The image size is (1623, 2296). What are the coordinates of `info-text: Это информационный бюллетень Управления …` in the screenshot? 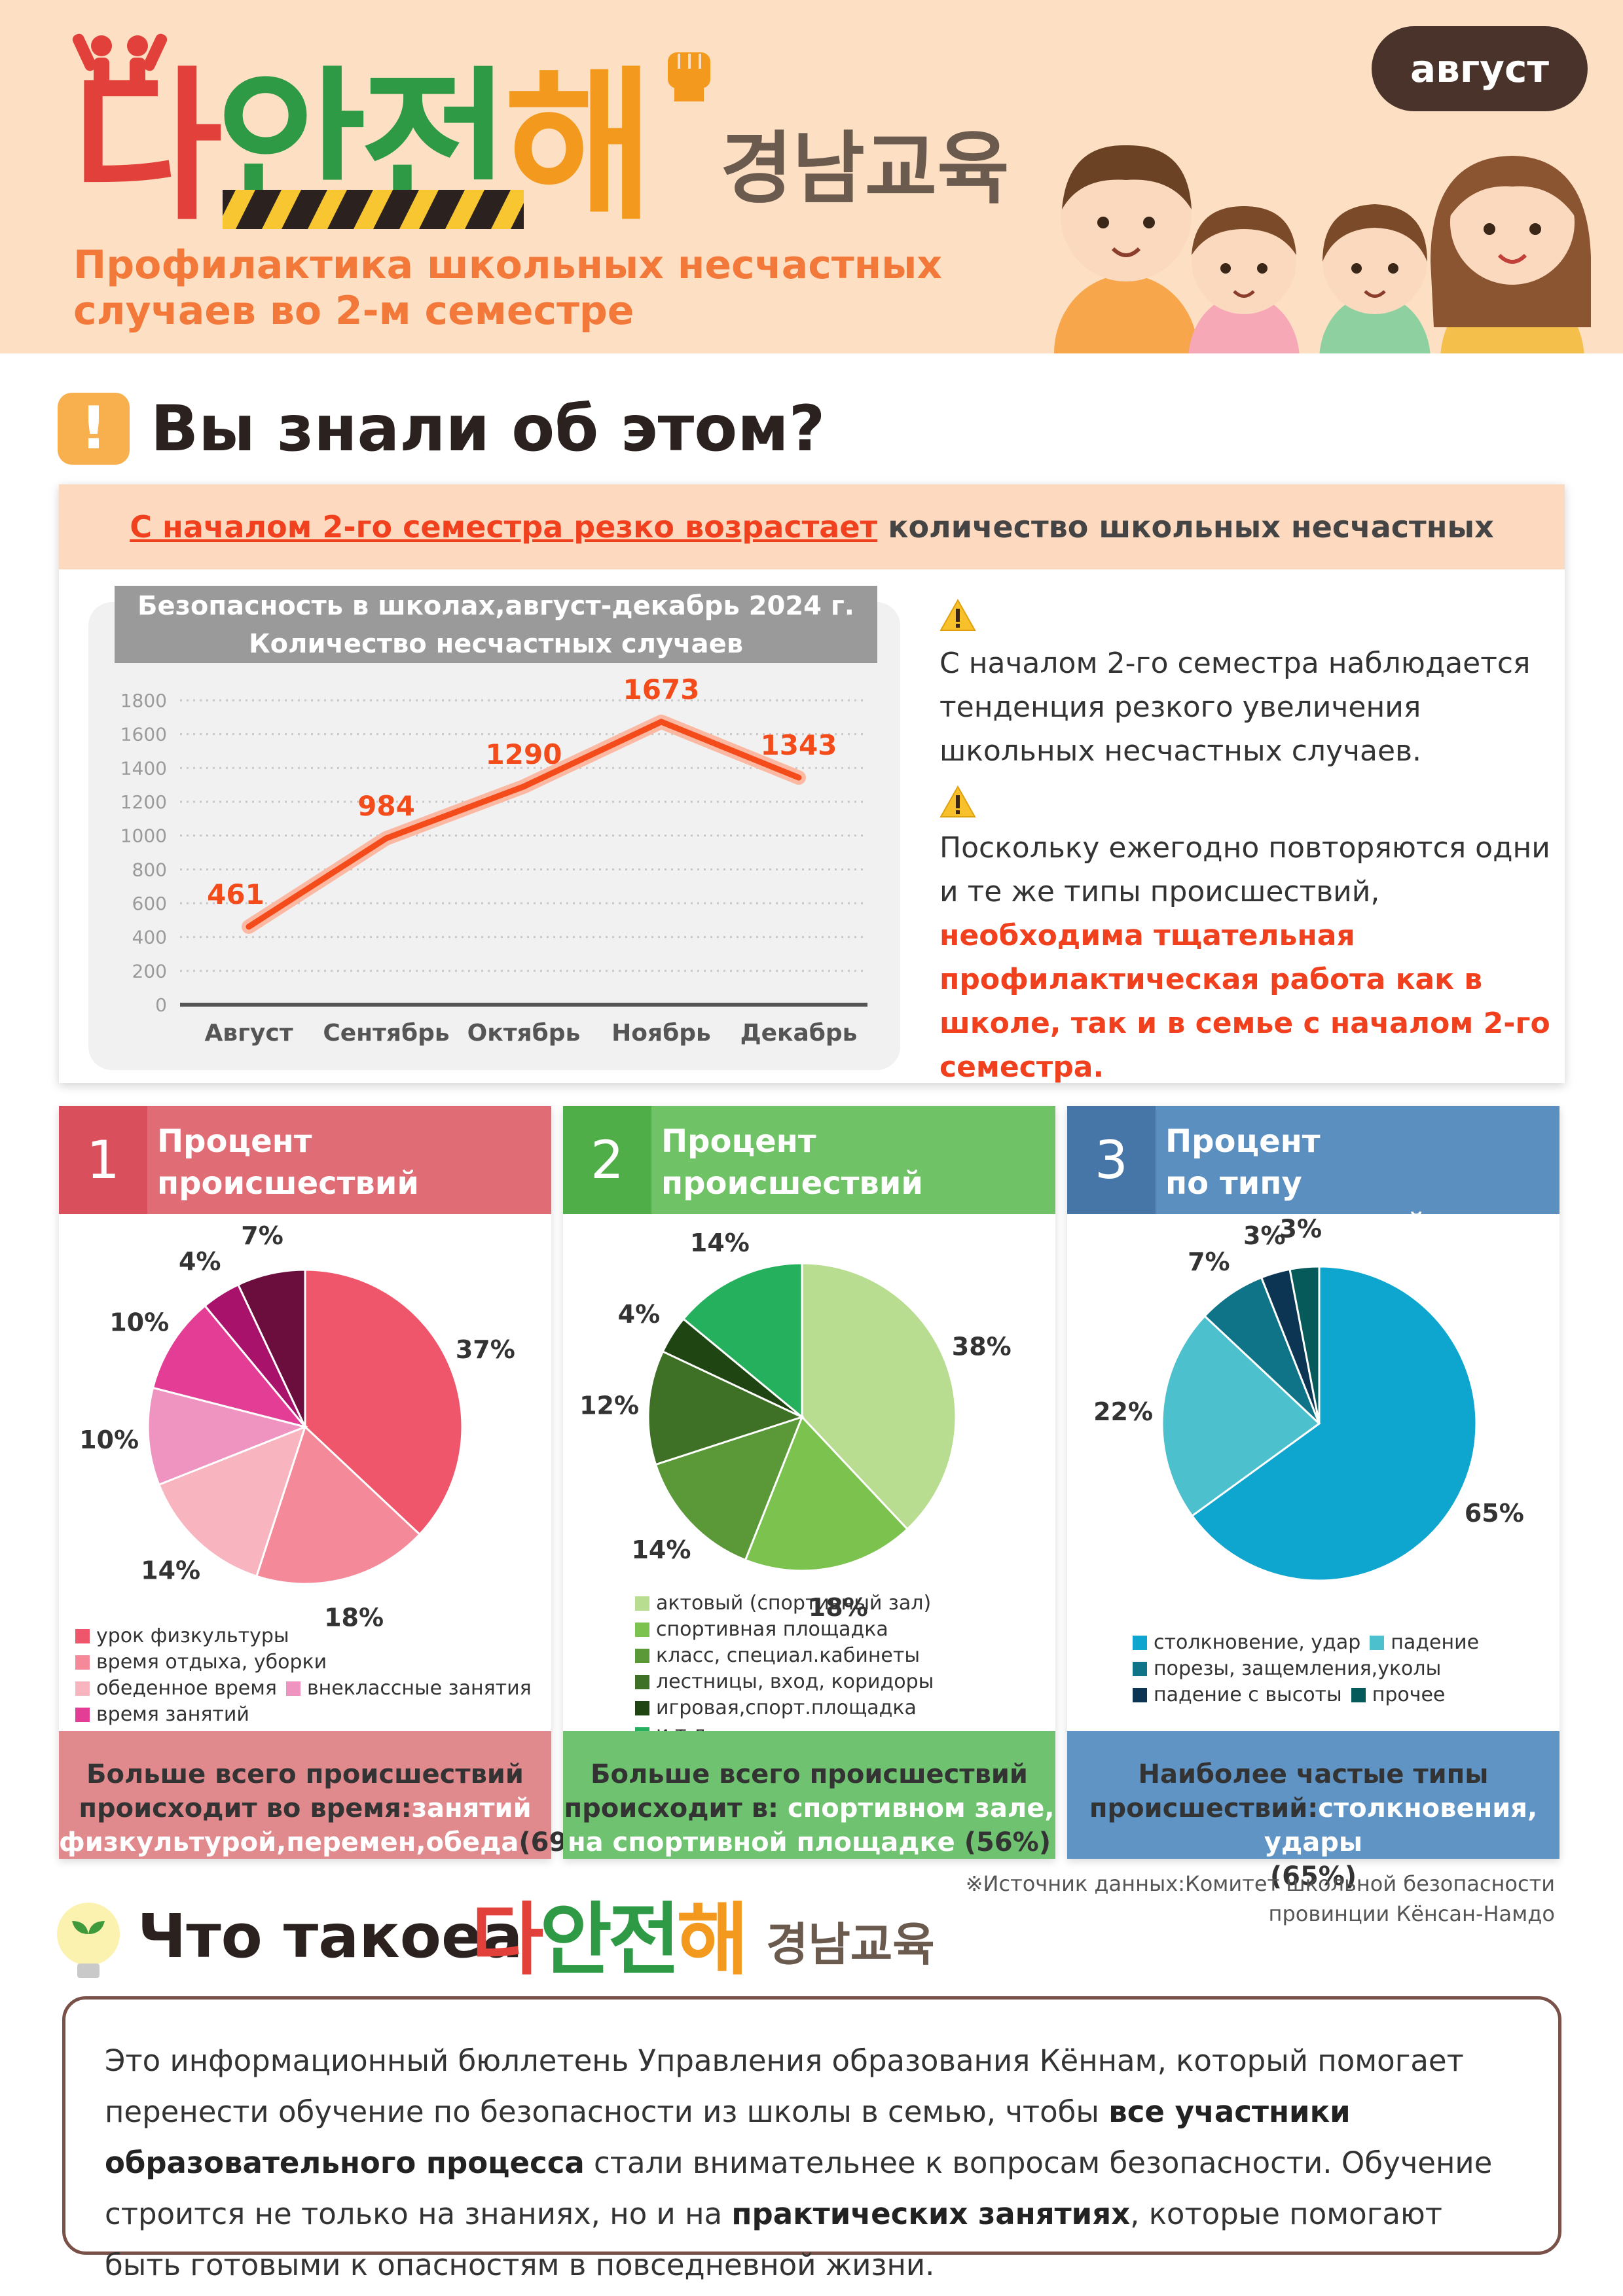 It's located at (784, 2086).